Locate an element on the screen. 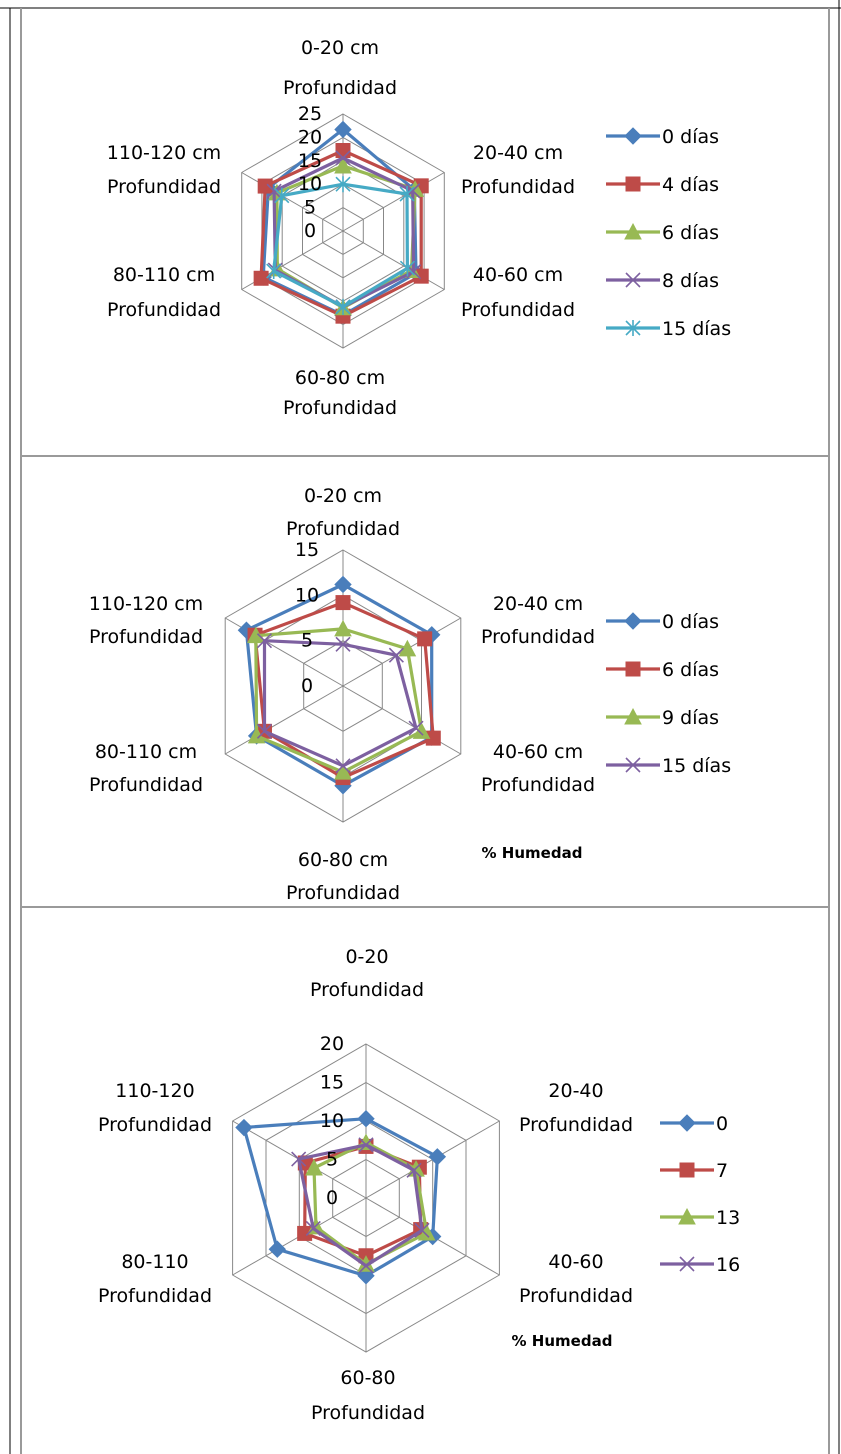 The width and height of the screenshot is (841, 1454). category-label-2: 20-40 cm is located at coordinates (538, 604).